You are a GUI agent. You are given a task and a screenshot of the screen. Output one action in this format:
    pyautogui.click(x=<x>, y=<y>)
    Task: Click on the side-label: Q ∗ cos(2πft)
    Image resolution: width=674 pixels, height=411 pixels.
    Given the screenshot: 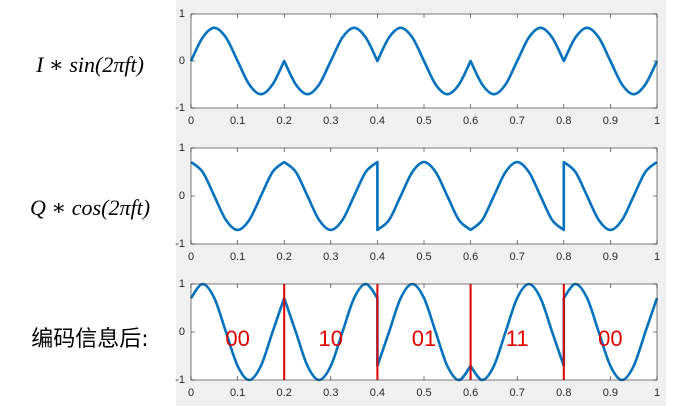 What is the action you would take?
    pyautogui.click(x=90, y=207)
    